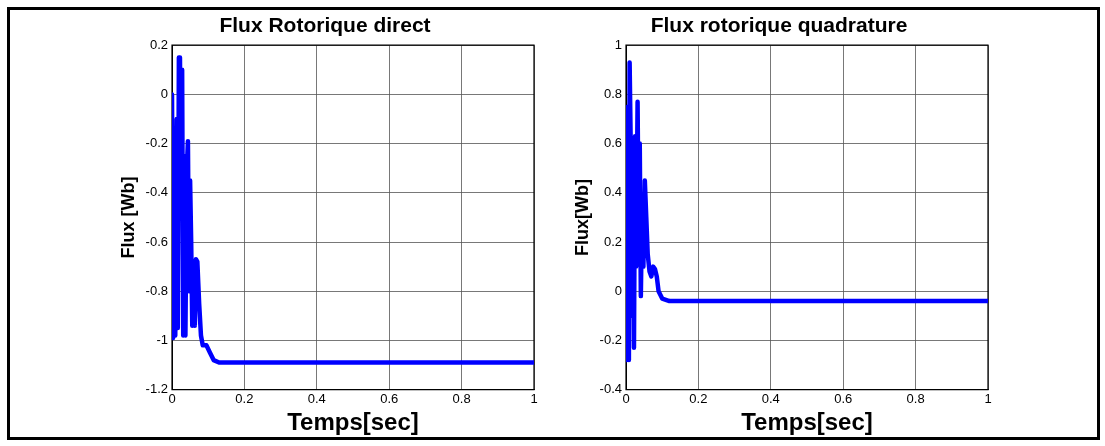 The width and height of the screenshot is (1105, 446). What do you see at coordinates (612, 192) in the screenshot?
I see `y-tick-label: 0.4` at bounding box center [612, 192].